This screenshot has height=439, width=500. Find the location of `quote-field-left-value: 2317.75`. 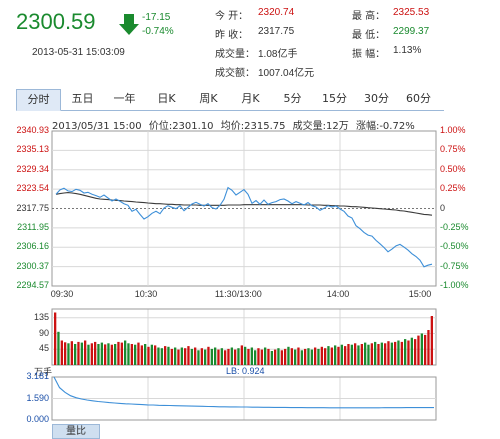

quote-field-left-value: 2317.75 is located at coordinates (276, 31).